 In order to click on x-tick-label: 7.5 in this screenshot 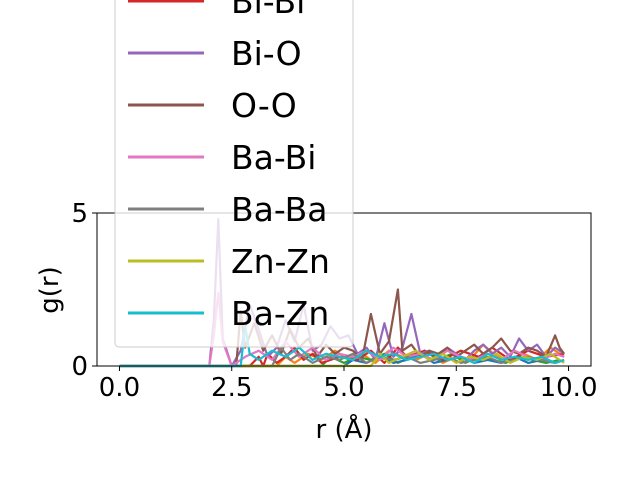, I will do `click(456, 388)`.